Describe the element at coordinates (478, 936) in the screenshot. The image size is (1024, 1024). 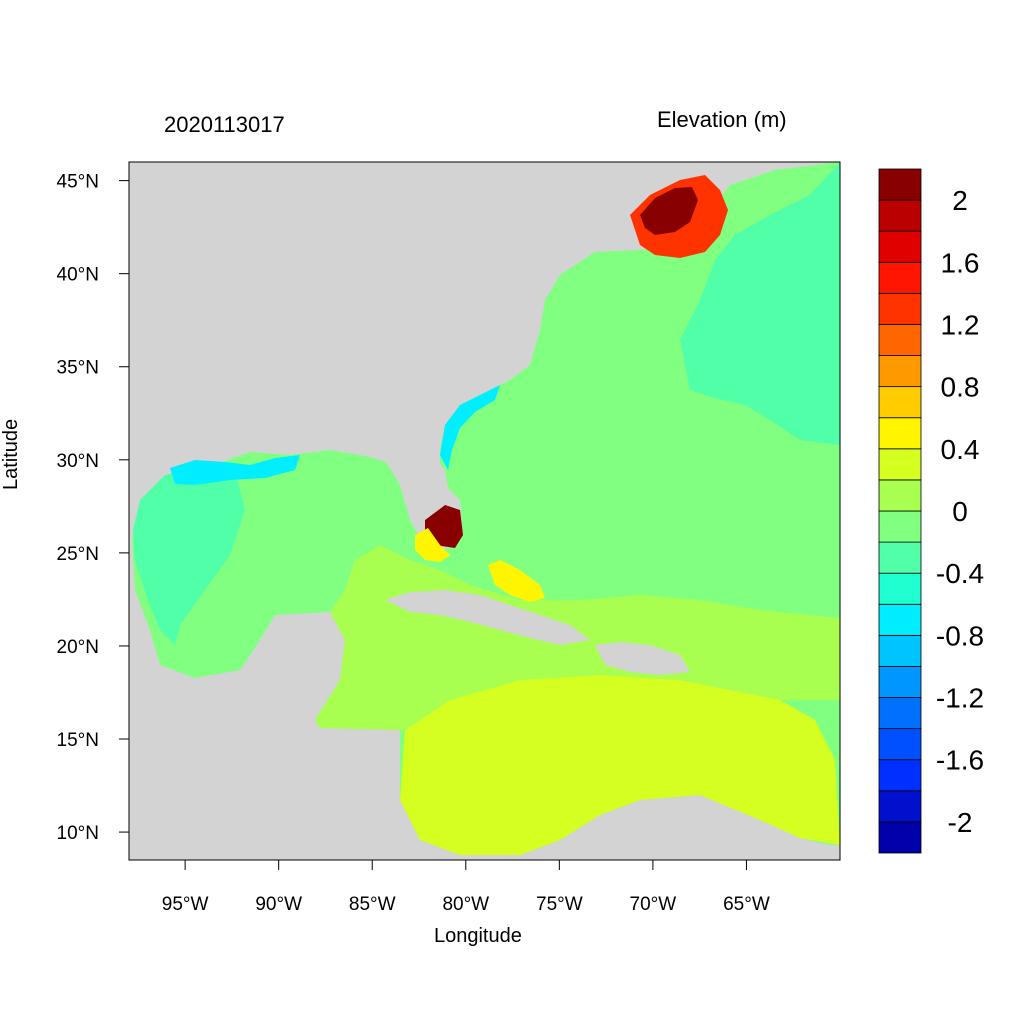
I see `x-axis-title: Longitude` at that location.